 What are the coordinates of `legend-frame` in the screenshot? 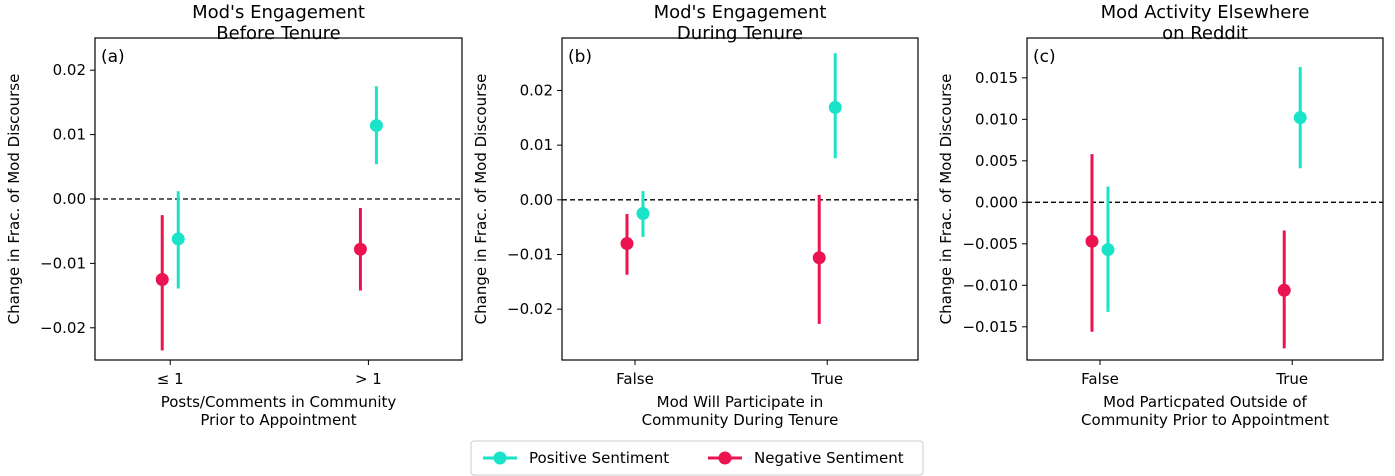 It's located at (697, 458).